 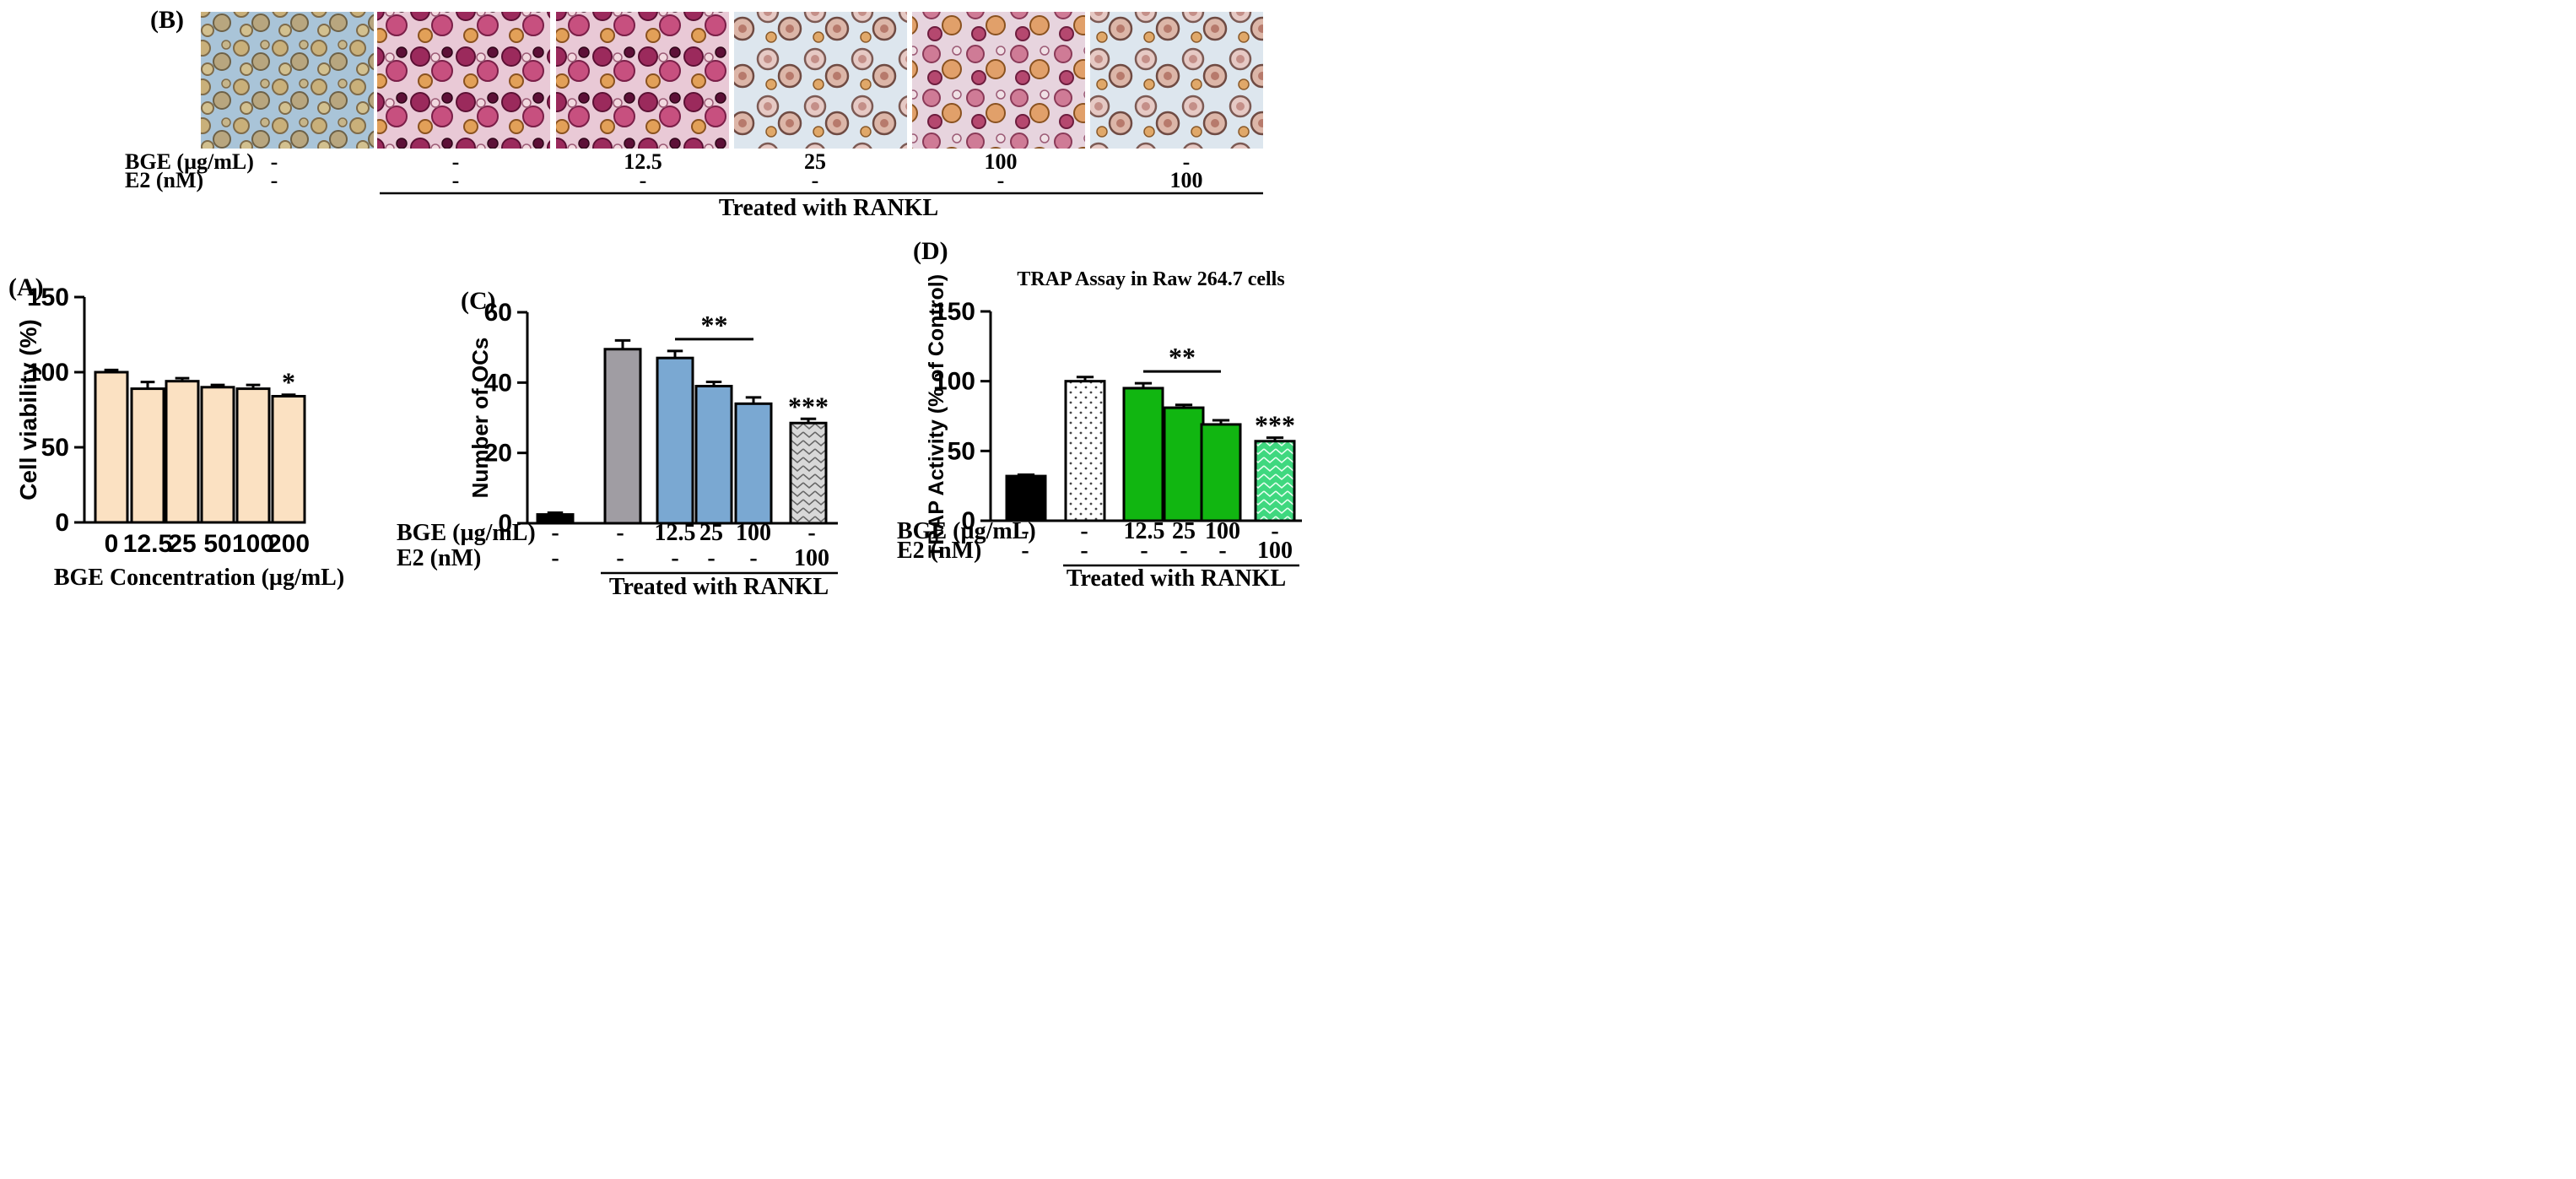 I want to click on panel-b-row-values: ----12.5-25-100--100, so click(x=737, y=170).